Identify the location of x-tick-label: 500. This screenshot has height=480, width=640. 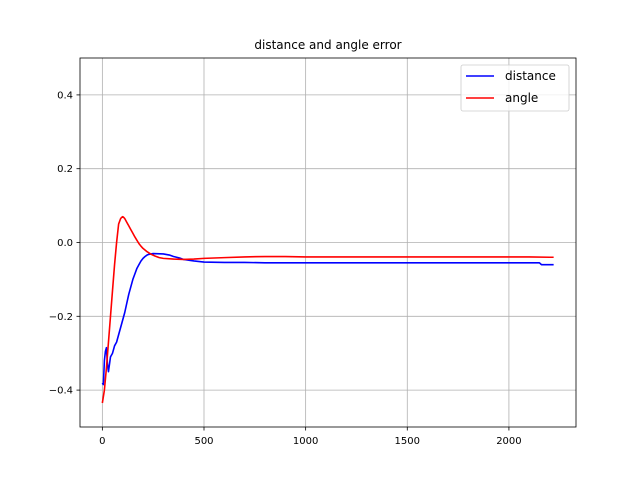
(203, 441).